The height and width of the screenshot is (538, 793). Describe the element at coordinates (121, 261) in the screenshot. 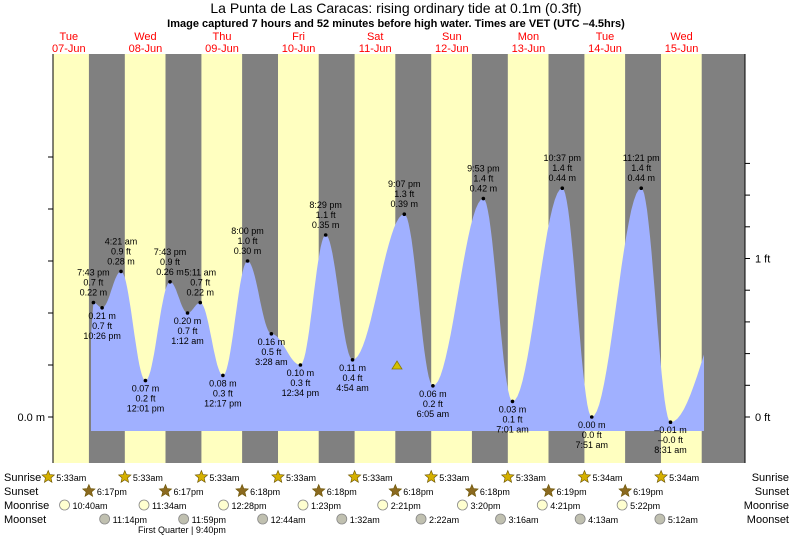

I see `extreme-meters: 0.28 m` at that location.